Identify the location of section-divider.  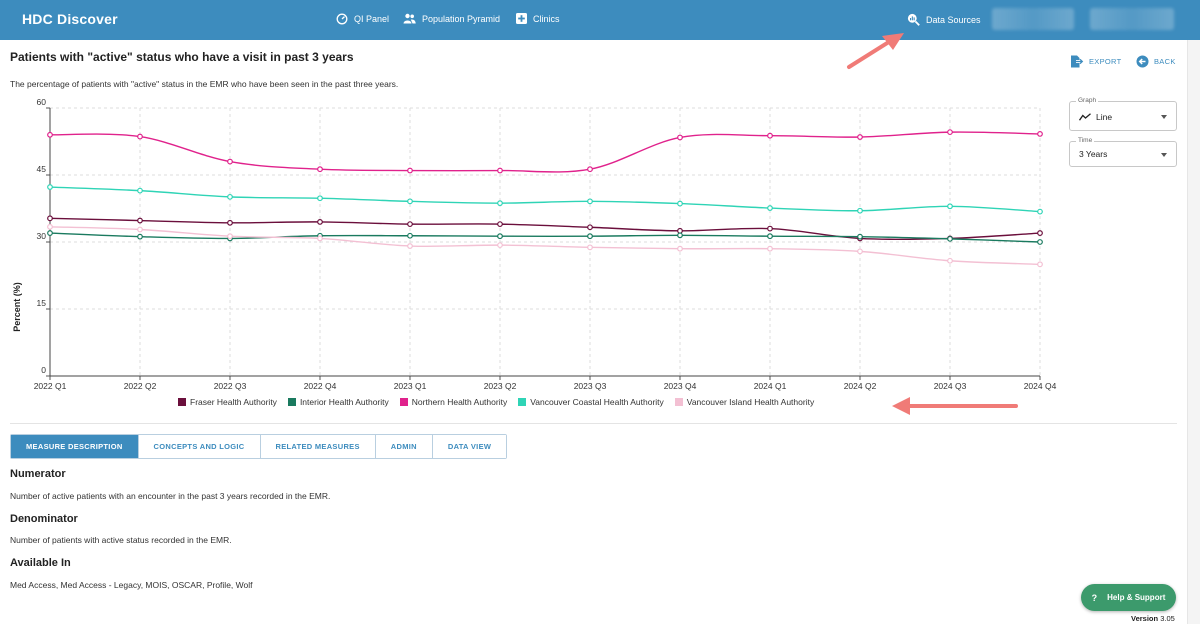
(593, 423).